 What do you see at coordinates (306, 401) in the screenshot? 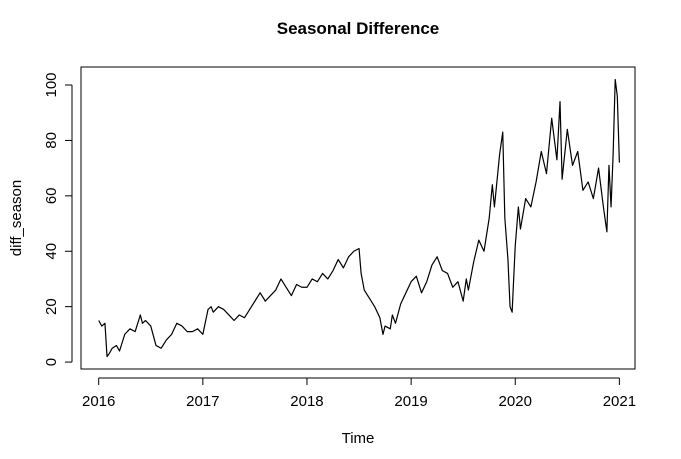
I see `x-tick-label: 2018` at bounding box center [306, 401].